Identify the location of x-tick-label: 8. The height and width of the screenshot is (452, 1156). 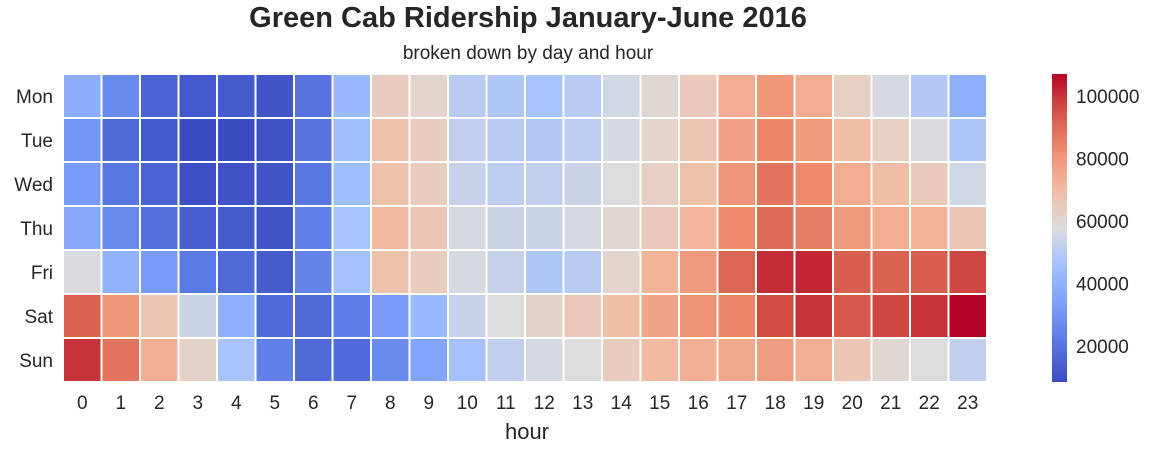
(390, 403).